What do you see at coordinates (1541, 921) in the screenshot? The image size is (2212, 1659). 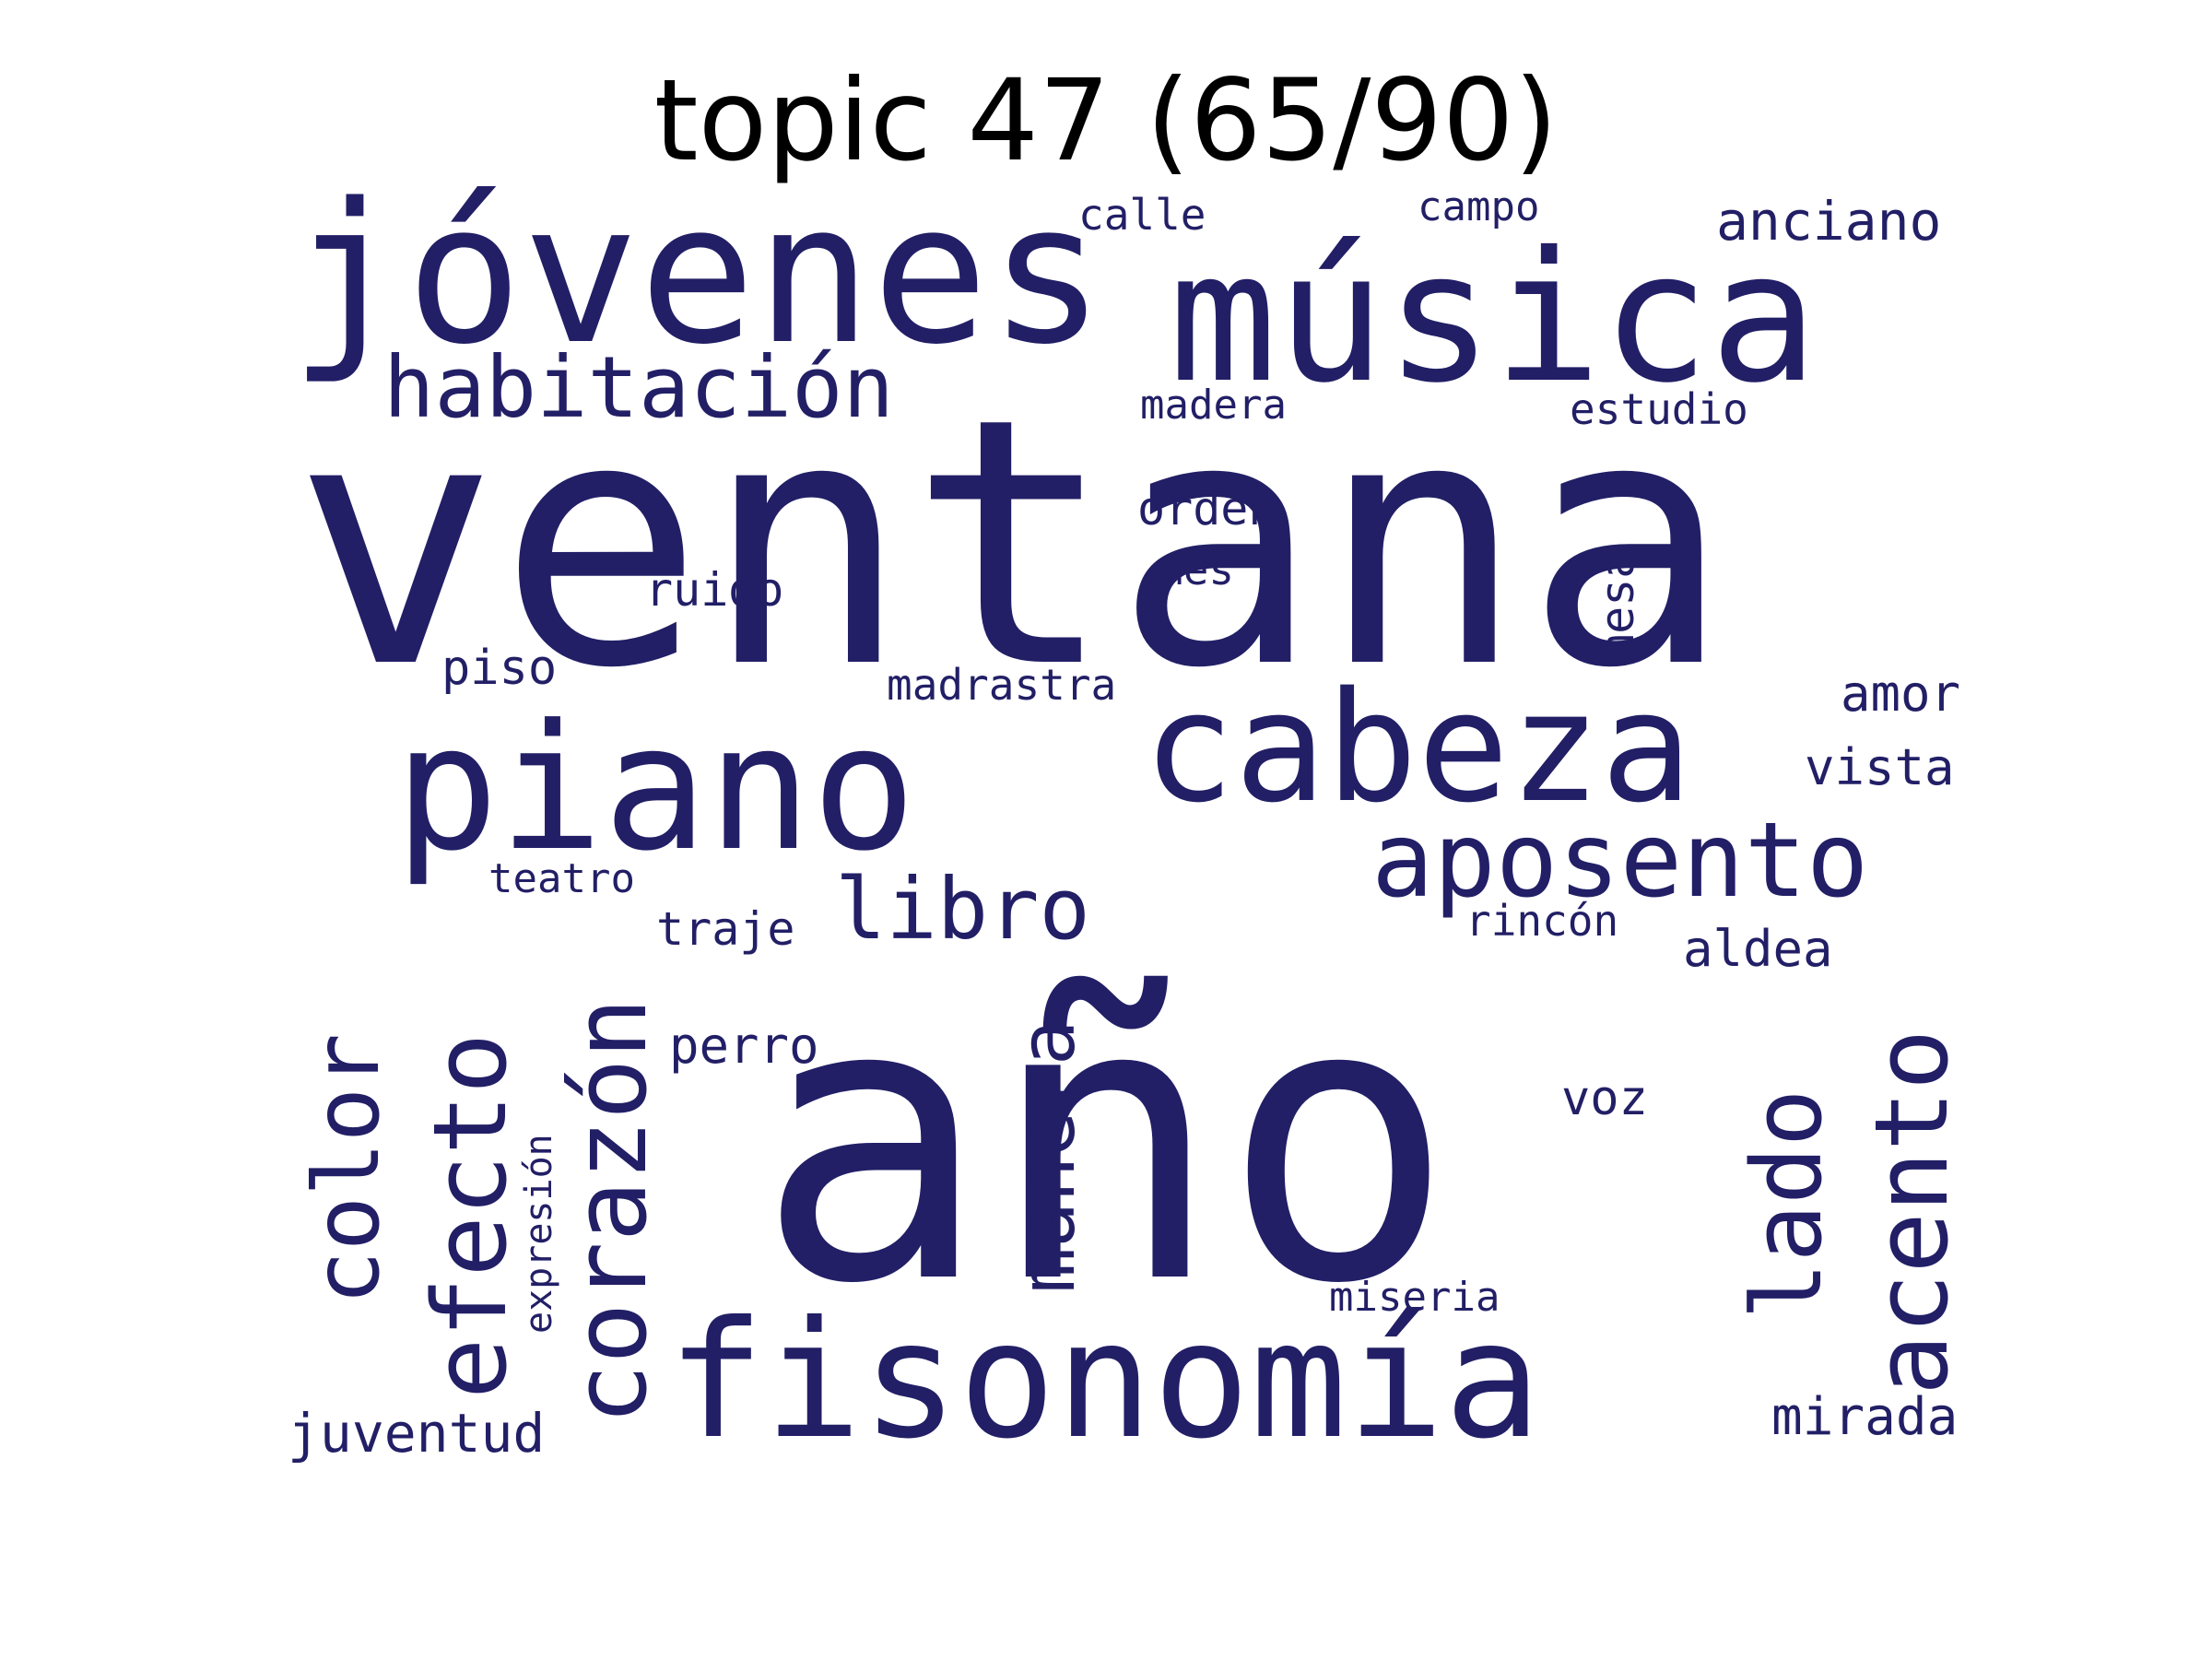 I see `cloud-word-rincon: rincón` at bounding box center [1541, 921].